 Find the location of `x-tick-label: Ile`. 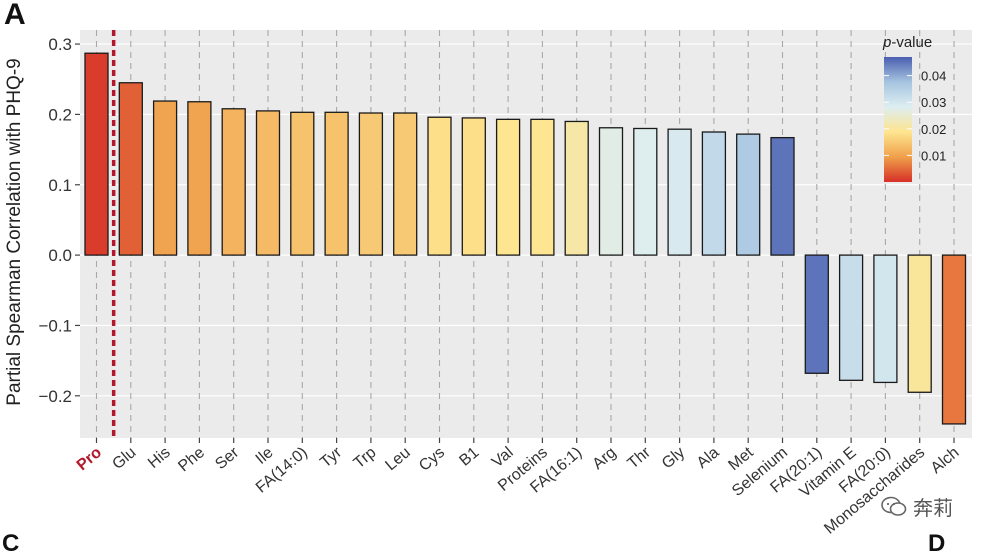

x-tick-label: Ile is located at coordinates (265, 456).